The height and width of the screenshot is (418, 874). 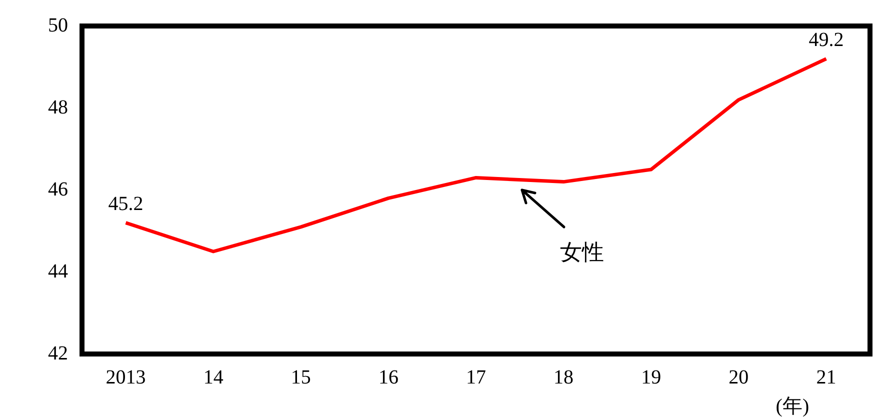 I want to click on x-tick-label: 19, so click(x=651, y=377).